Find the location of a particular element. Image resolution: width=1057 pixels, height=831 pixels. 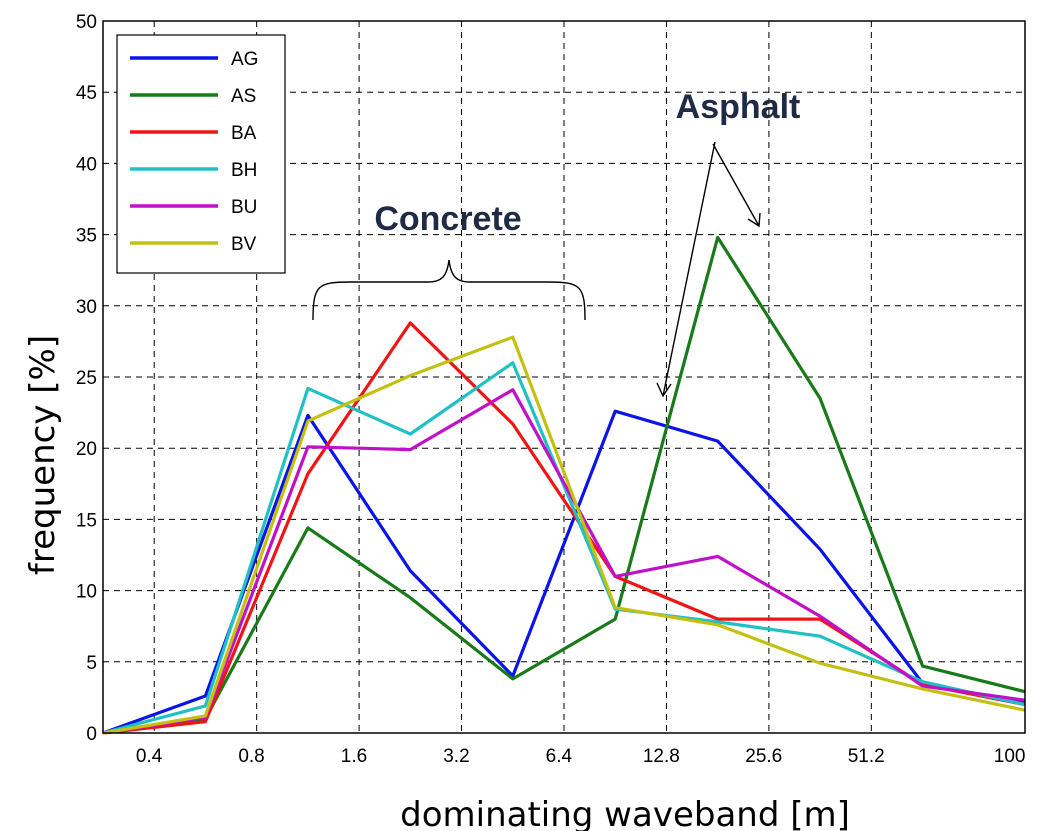

y-tick-label: 10 is located at coordinates (86, 592).